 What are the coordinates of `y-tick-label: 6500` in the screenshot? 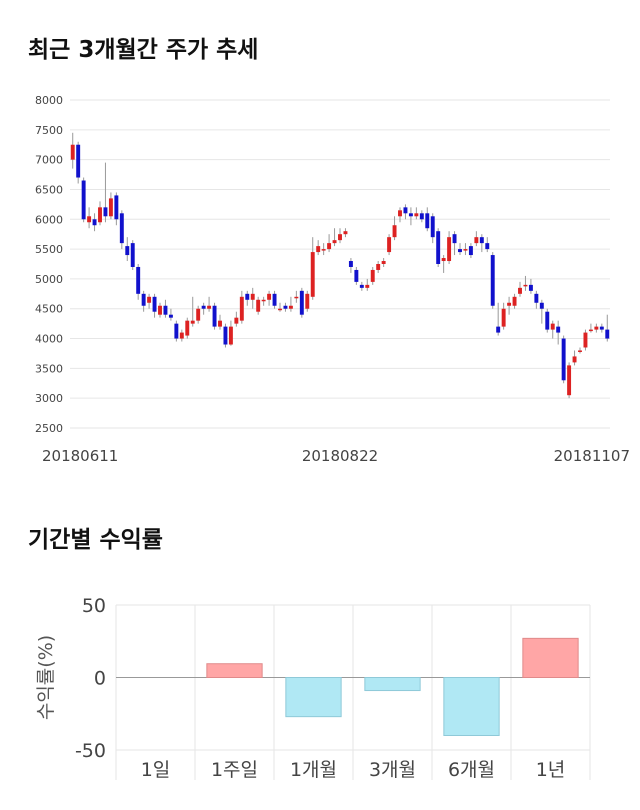 It's located at (49, 189).